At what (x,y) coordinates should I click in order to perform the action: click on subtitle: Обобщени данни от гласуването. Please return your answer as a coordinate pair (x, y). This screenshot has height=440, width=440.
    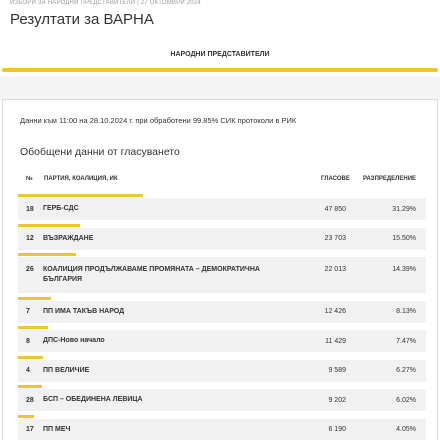
    Looking at the image, I should click on (100, 152).